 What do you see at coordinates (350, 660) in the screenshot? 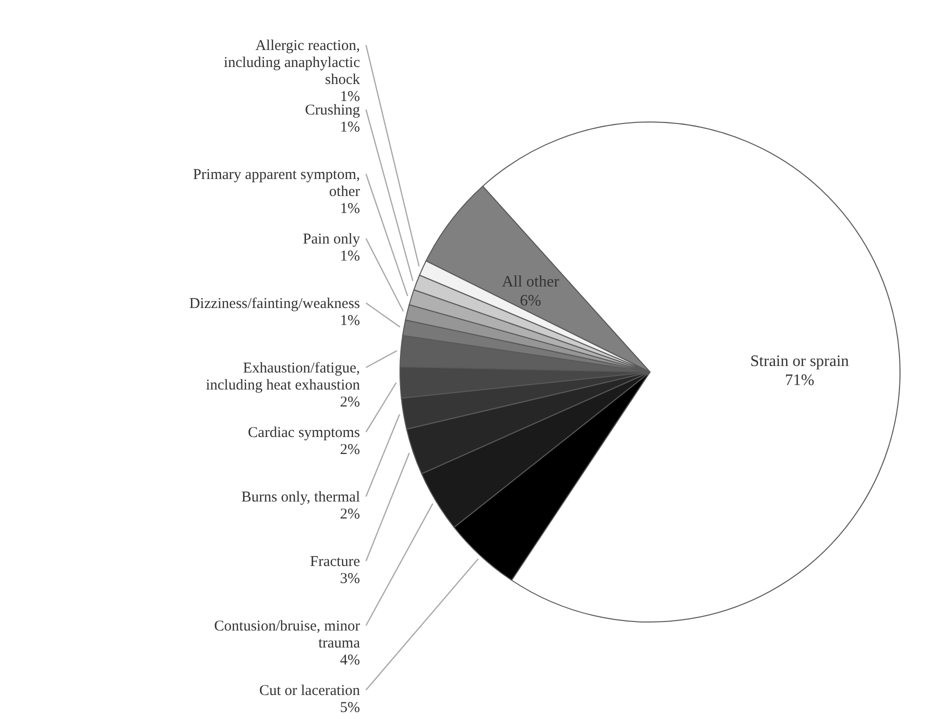
I see `data-label: 4%` at bounding box center [350, 660].